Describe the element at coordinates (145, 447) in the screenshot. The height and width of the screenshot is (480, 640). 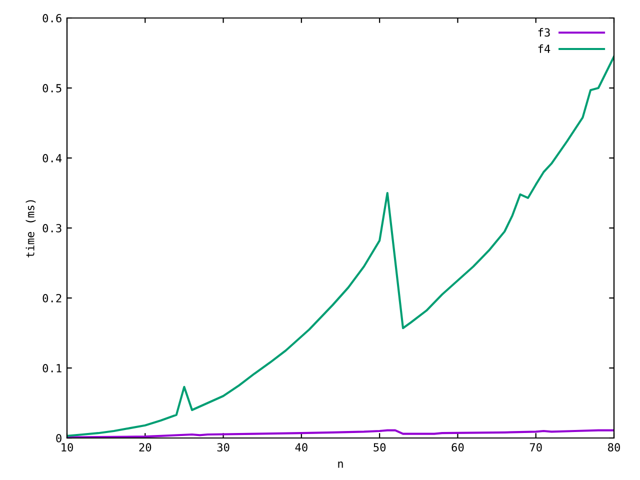
I see `x-tick-label: 20` at that location.